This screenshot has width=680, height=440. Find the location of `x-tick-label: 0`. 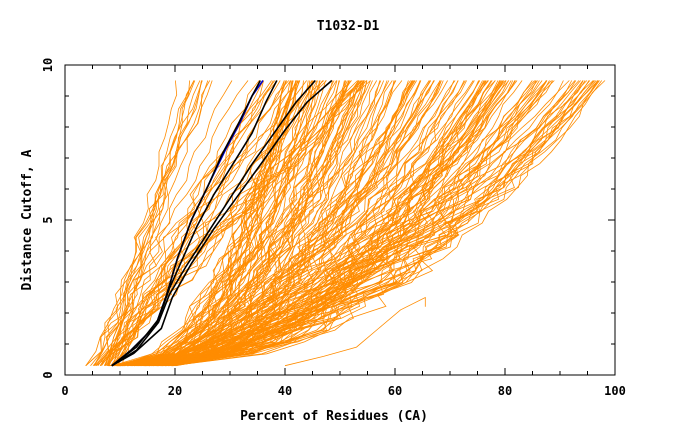

x-tick-label: 0 is located at coordinates (64, 391).